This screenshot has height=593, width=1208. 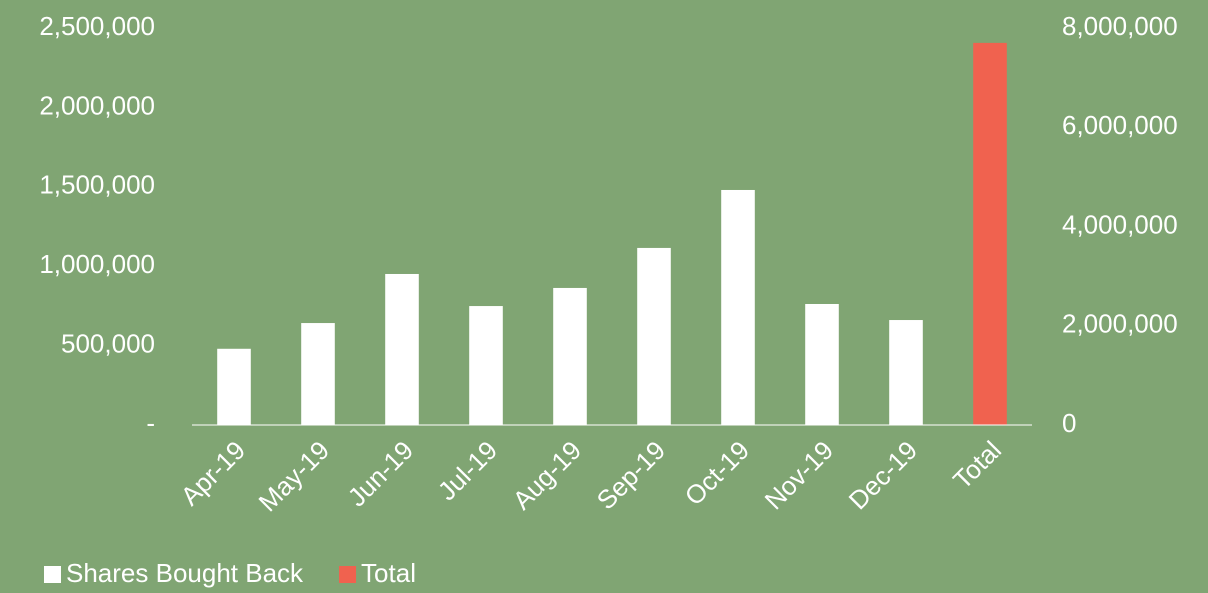 What do you see at coordinates (185, 573) in the screenshot?
I see `legend-label: Shares Bought Back` at bounding box center [185, 573].